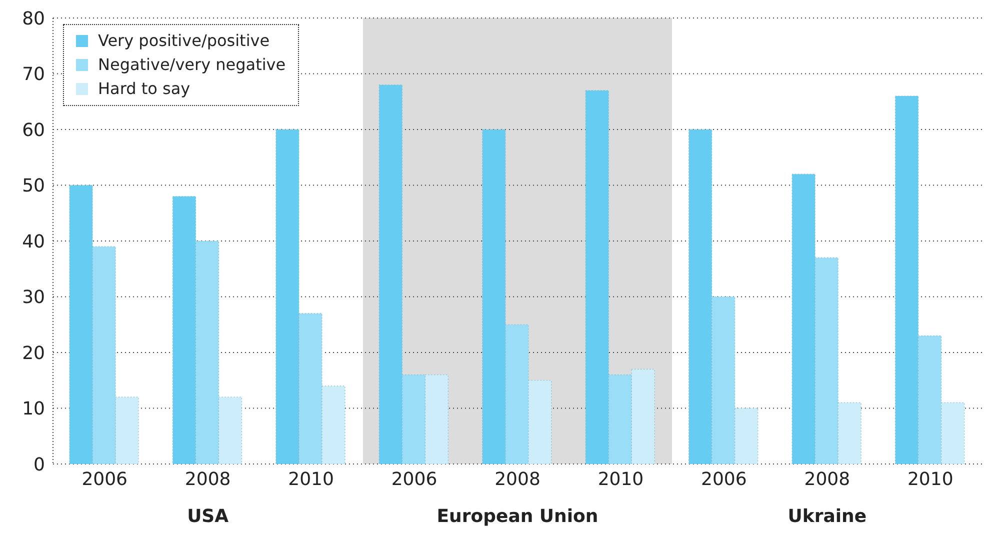  I want to click on y-tick-label: 0, so click(39, 465).